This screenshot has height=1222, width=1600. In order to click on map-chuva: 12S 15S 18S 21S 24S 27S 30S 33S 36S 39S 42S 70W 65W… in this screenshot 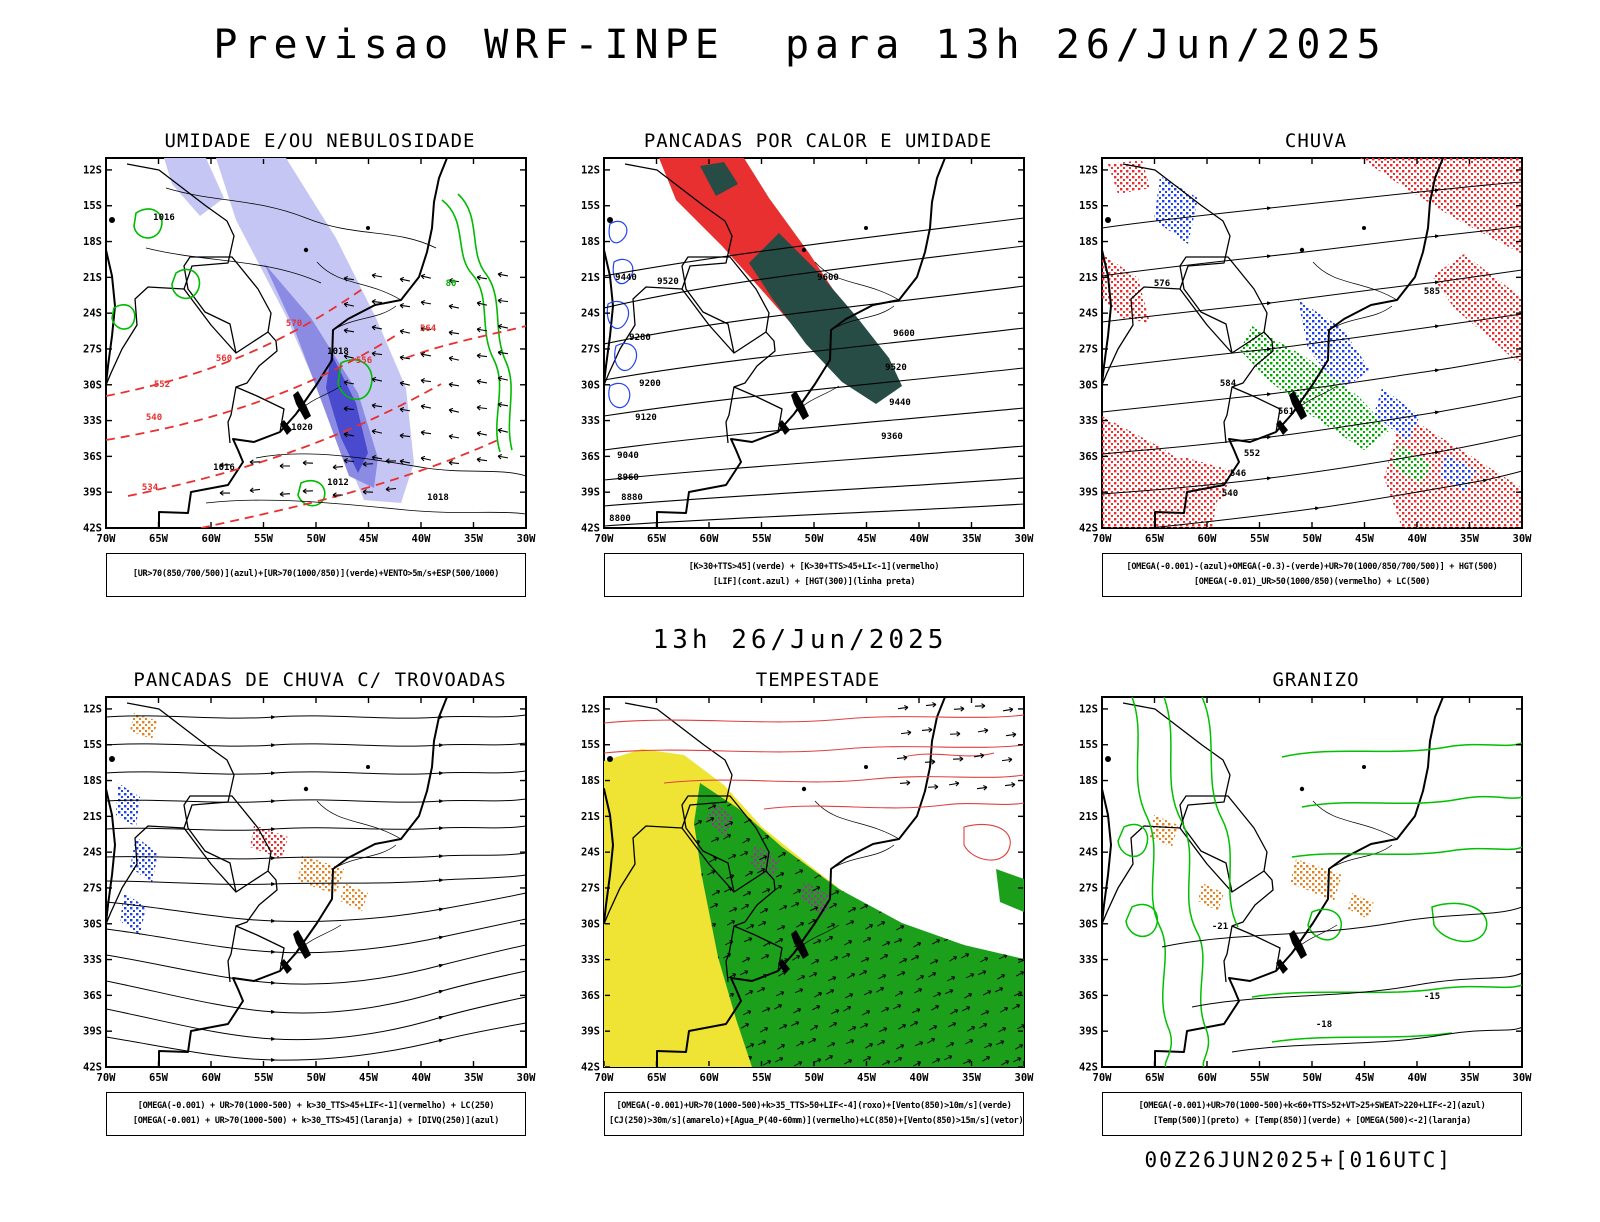, I will do `click(1306, 351)`.